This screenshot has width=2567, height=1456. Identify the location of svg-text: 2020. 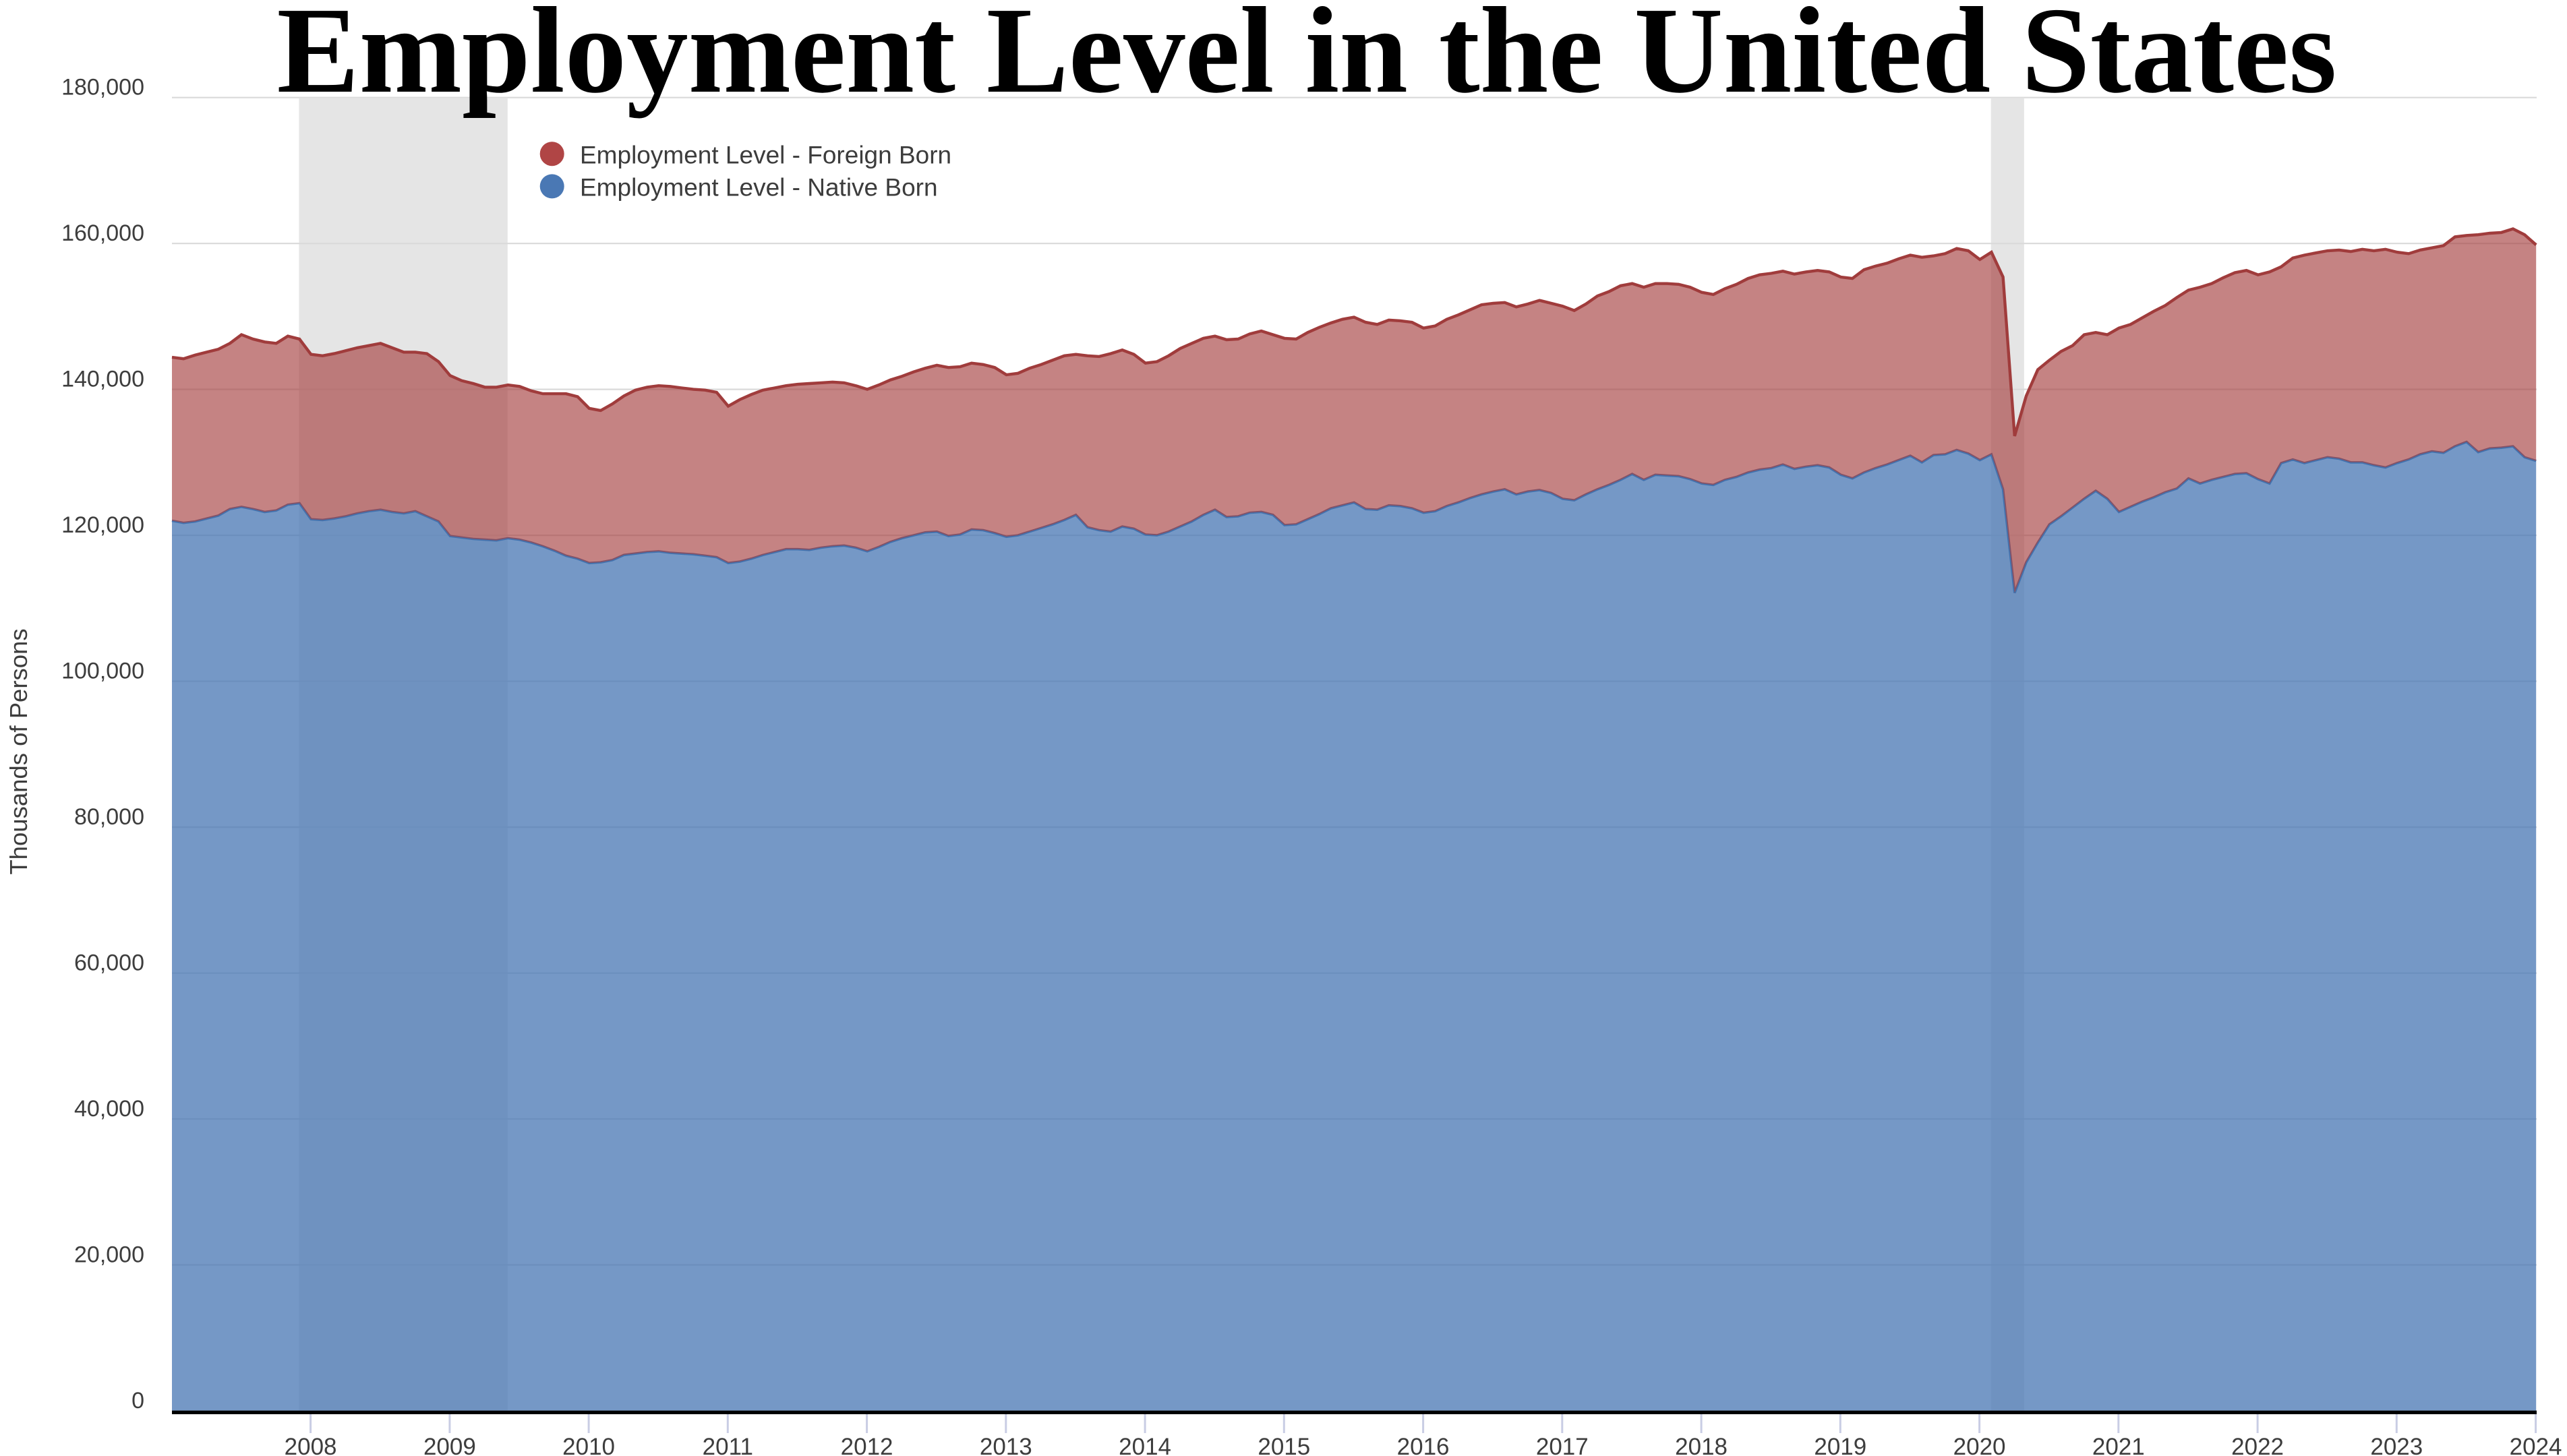
(1980, 1445).